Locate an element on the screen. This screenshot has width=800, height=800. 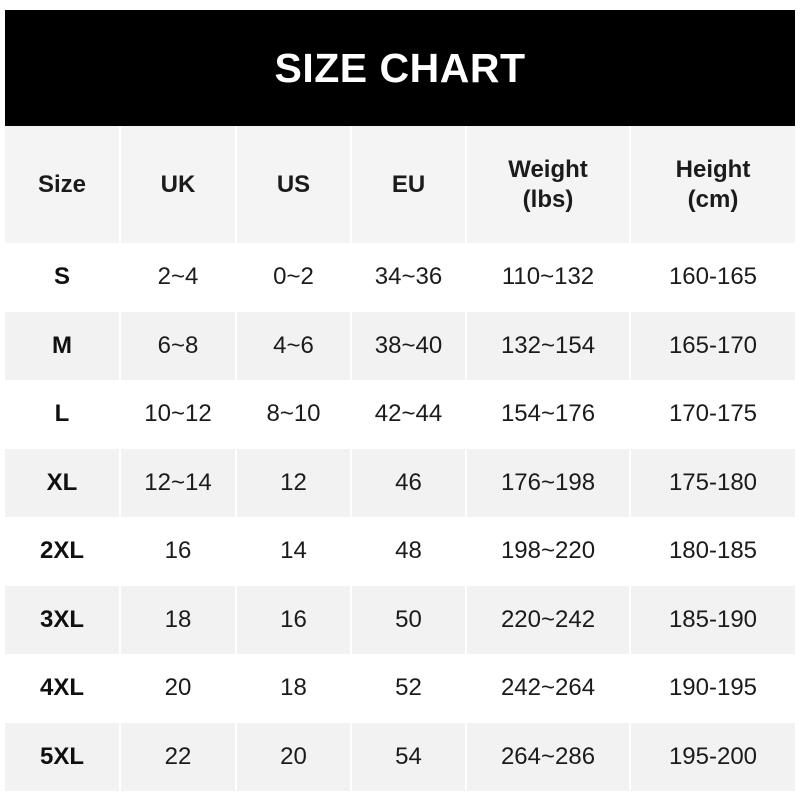
cell-uk: 20 is located at coordinates (178, 688).